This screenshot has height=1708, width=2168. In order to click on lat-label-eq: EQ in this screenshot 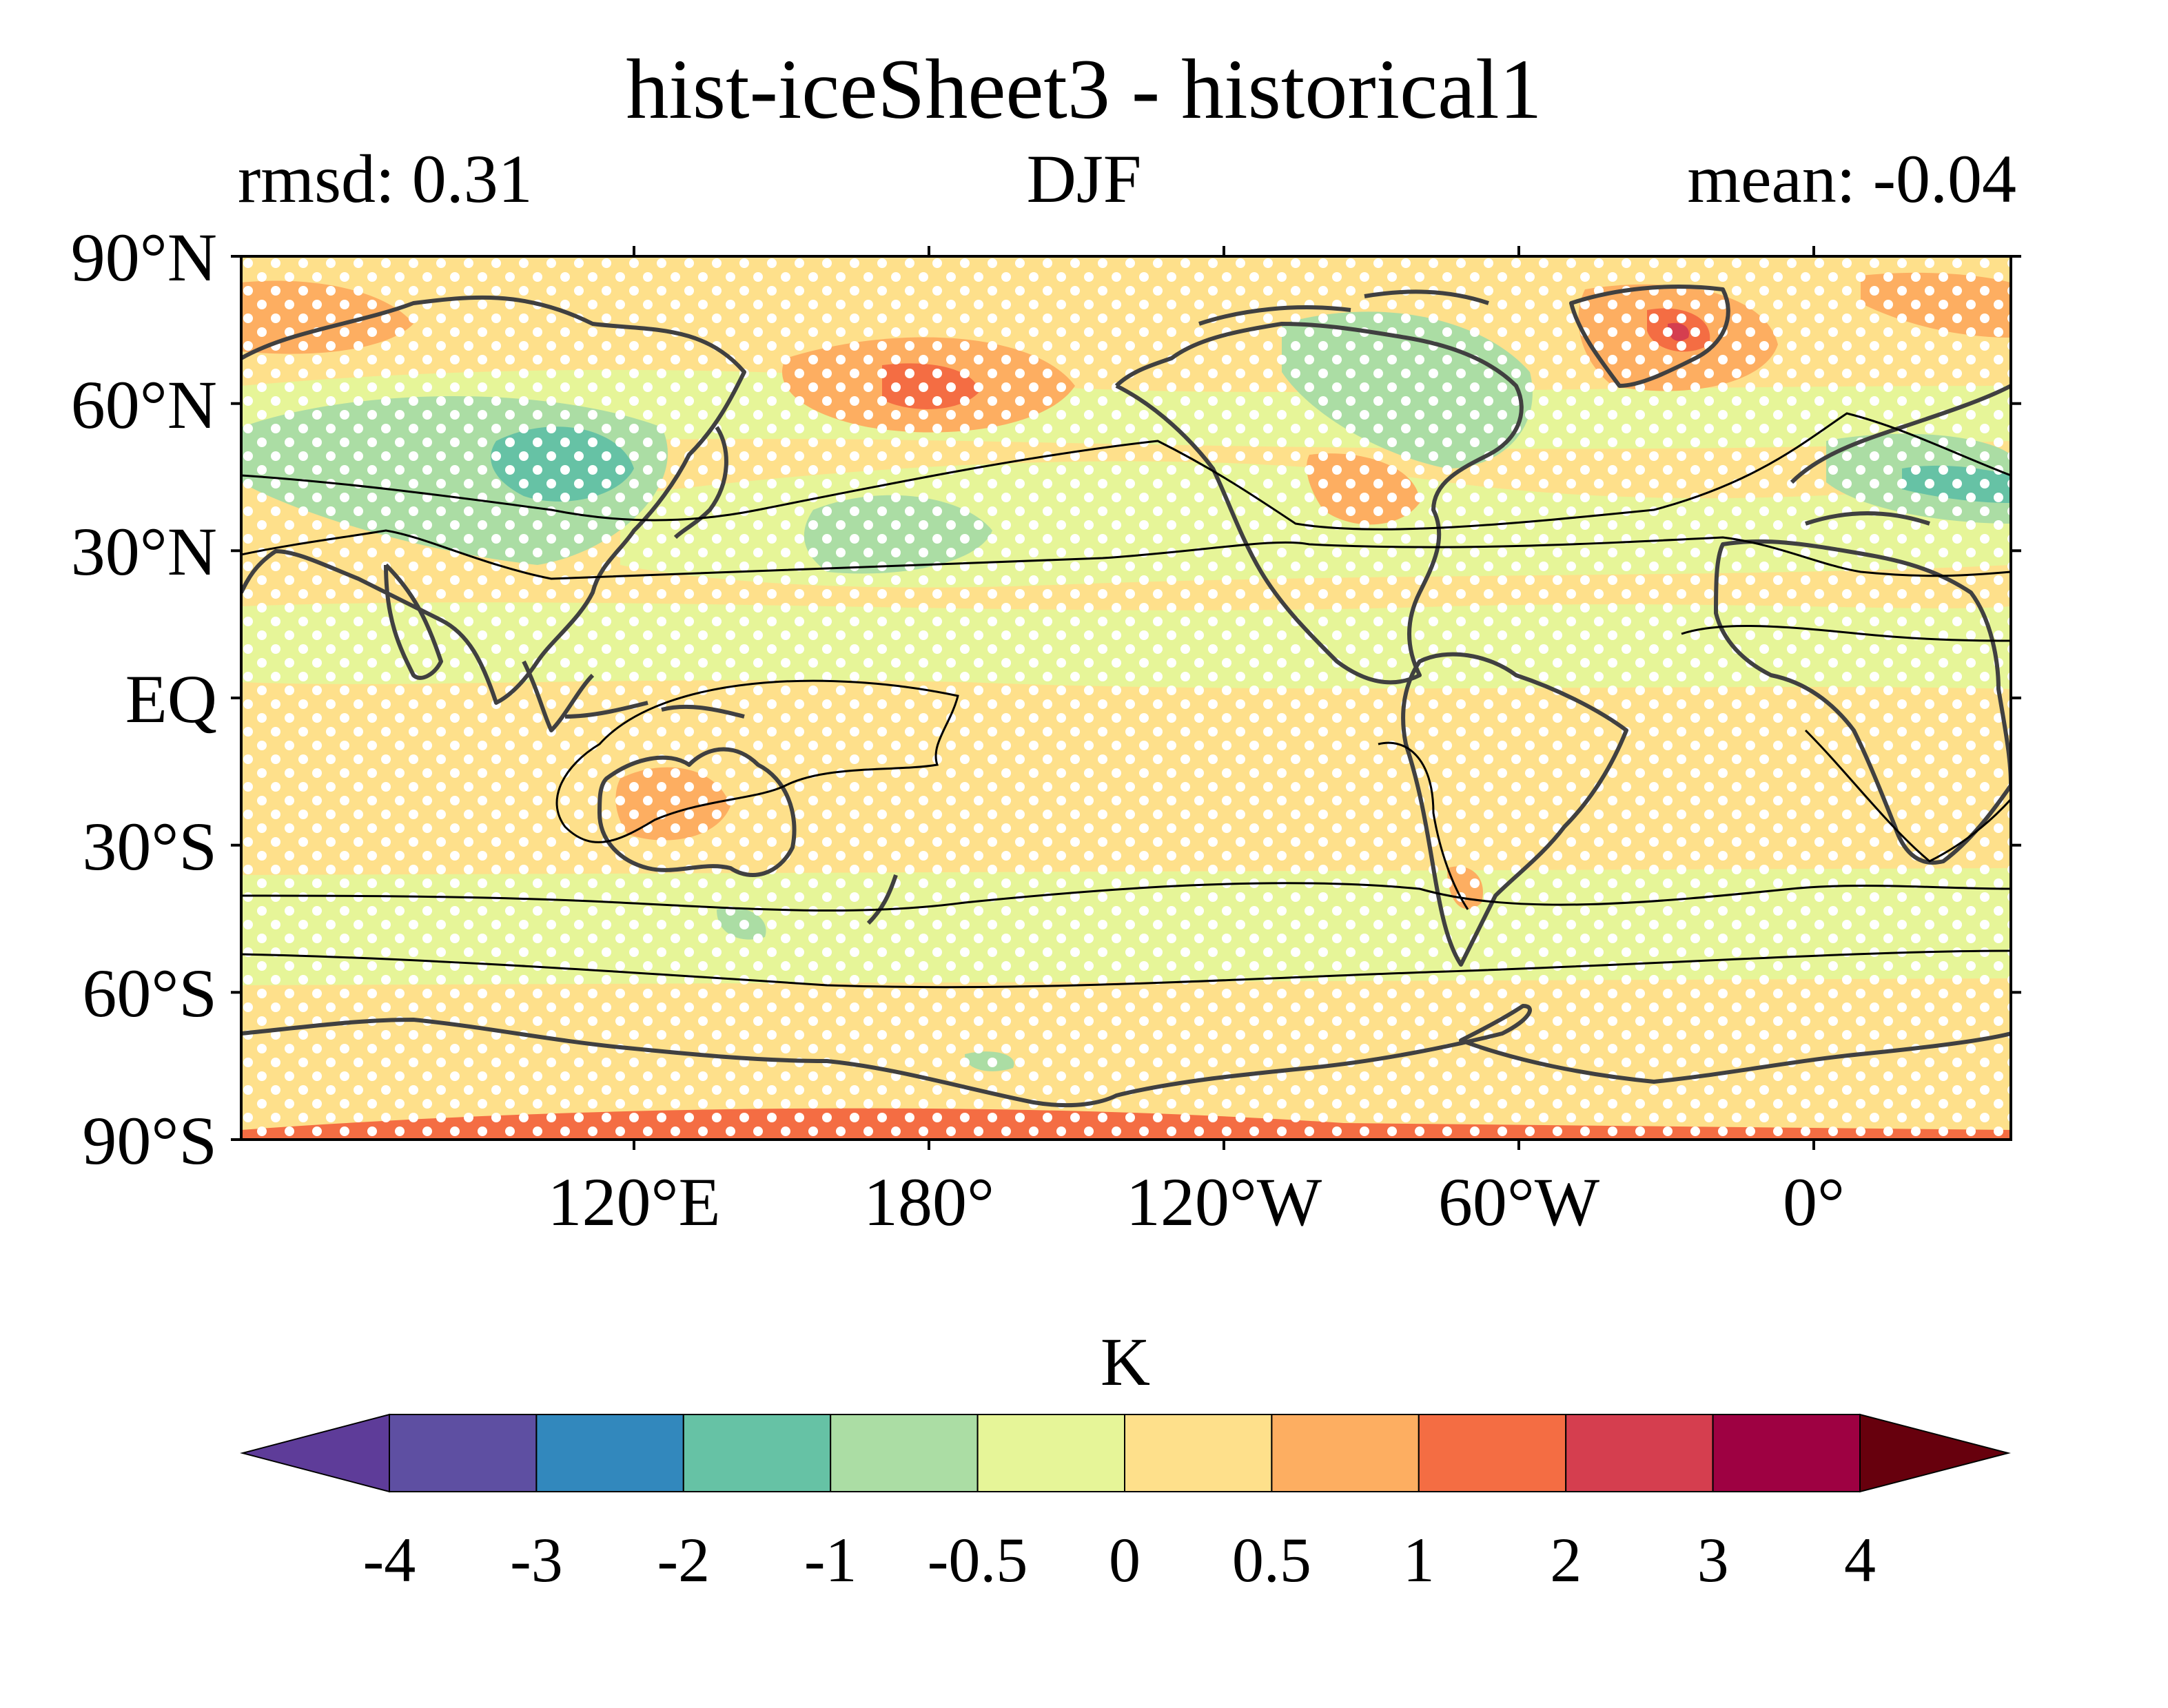, I will do `click(171, 699)`.